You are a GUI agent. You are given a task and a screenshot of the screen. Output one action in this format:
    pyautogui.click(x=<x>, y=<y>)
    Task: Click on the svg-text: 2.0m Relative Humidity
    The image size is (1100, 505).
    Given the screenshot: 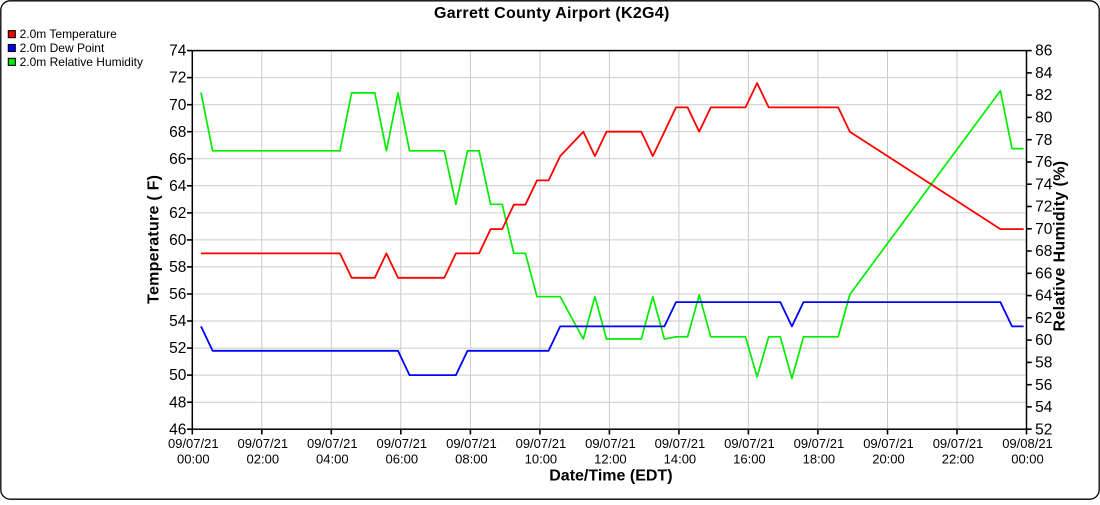 What is the action you would take?
    pyautogui.click(x=81, y=62)
    